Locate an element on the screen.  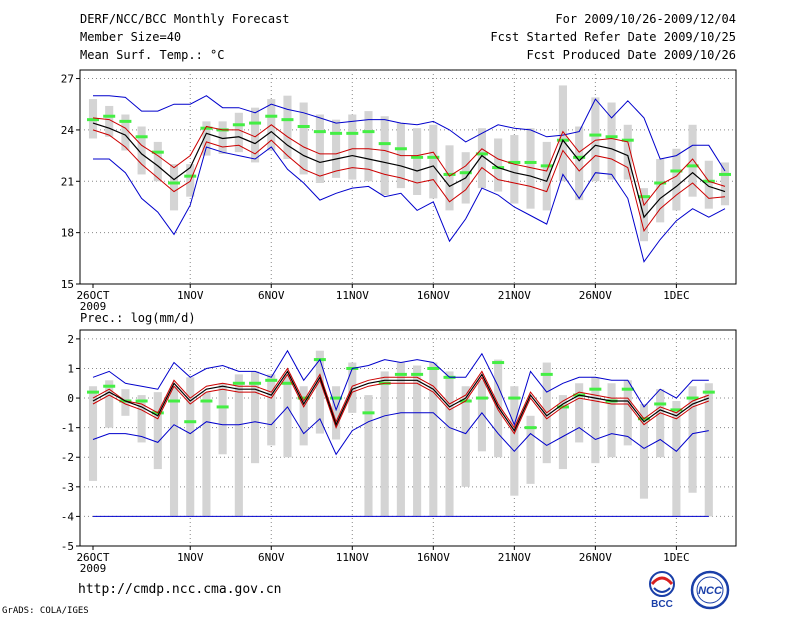
bcc-logo-text: BCC is located at coordinates (662, 604).